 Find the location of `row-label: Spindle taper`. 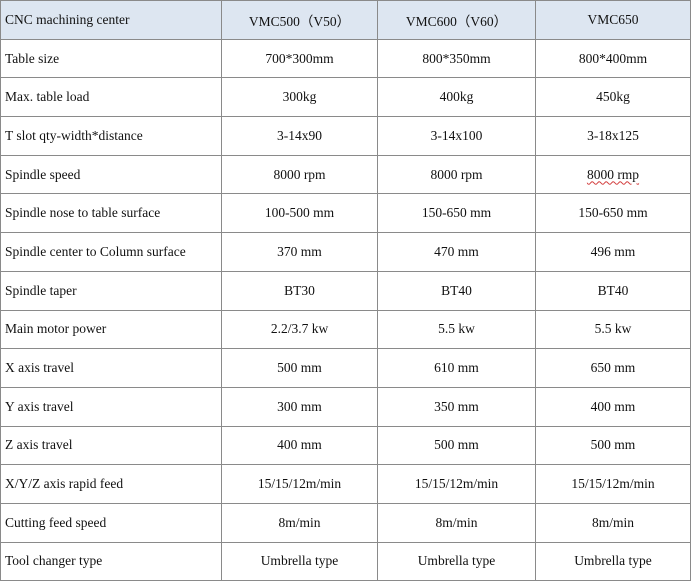

row-label: Spindle taper is located at coordinates (111, 290).